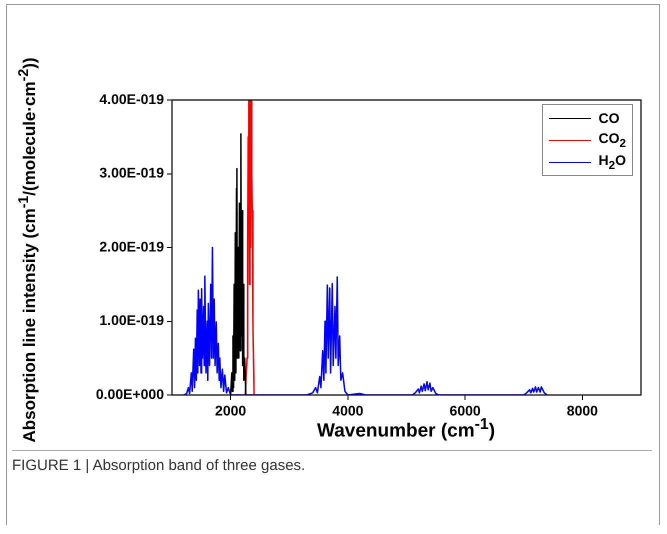 The width and height of the screenshot is (667, 534). Describe the element at coordinates (612, 140) in the screenshot. I see `legend-label: CO$_{2}$` at that location.